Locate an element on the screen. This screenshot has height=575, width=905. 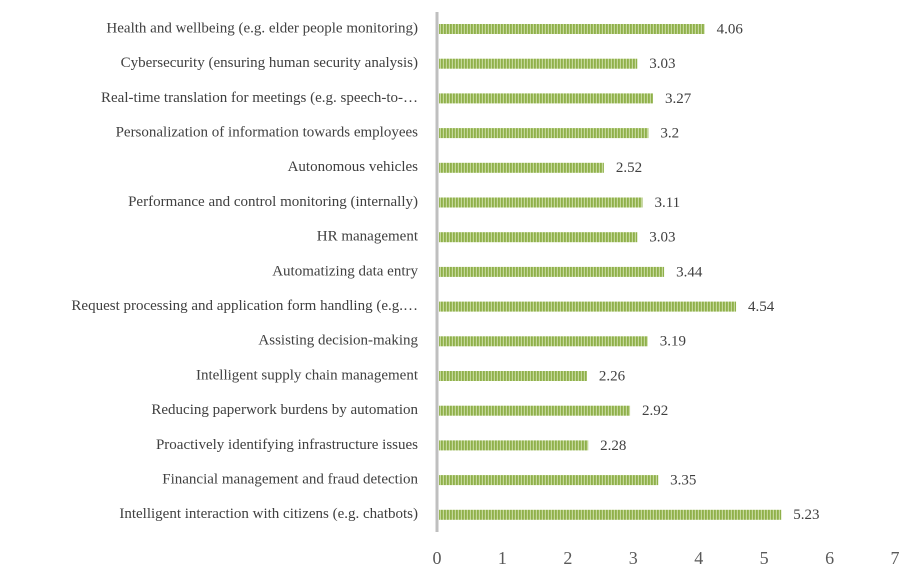
value-label: 3.35 is located at coordinates (683, 481).